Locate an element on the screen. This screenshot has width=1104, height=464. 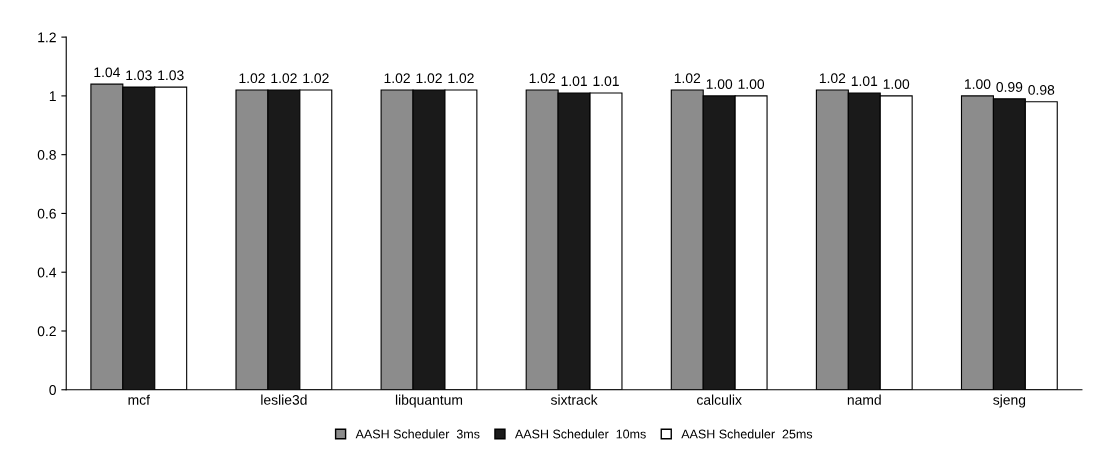
legend-label: AASH Scheduler 3ms is located at coordinates (417, 434).